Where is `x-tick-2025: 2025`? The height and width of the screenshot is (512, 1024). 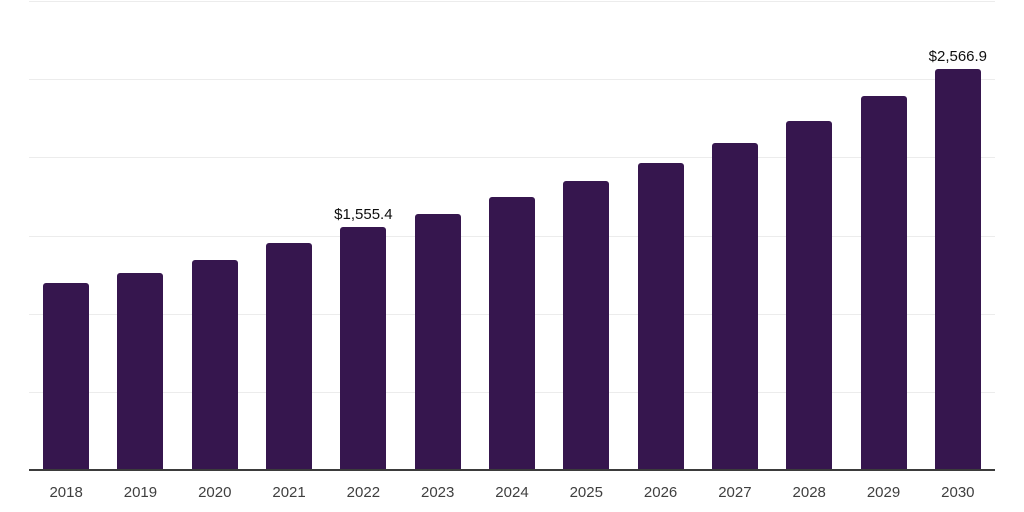 x-tick-2025: 2025 is located at coordinates (586, 492).